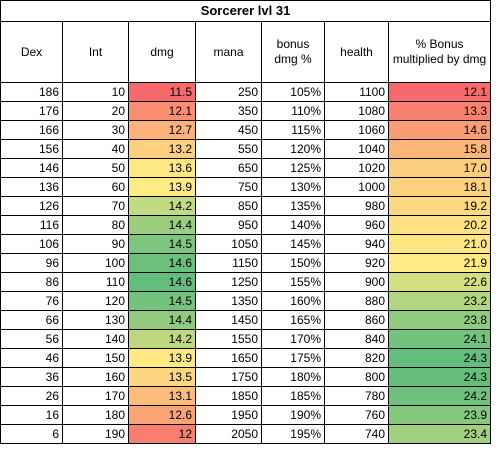 The height and width of the screenshot is (463, 501). What do you see at coordinates (228, 339) in the screenshot?
I see `cell-mana: 1550` at bounding box center [228, 339].